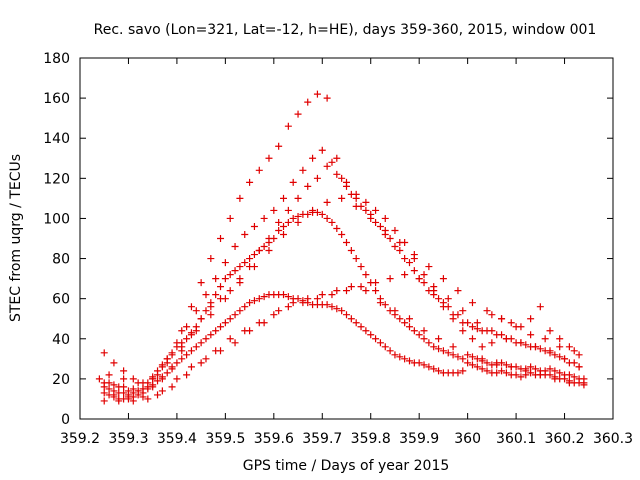 Image resolution: width=640 pixels, height=480 pixels. Describe the element at coordinates (61, 340) in the screenshot. I see `y-tick-label: 40` at that location.